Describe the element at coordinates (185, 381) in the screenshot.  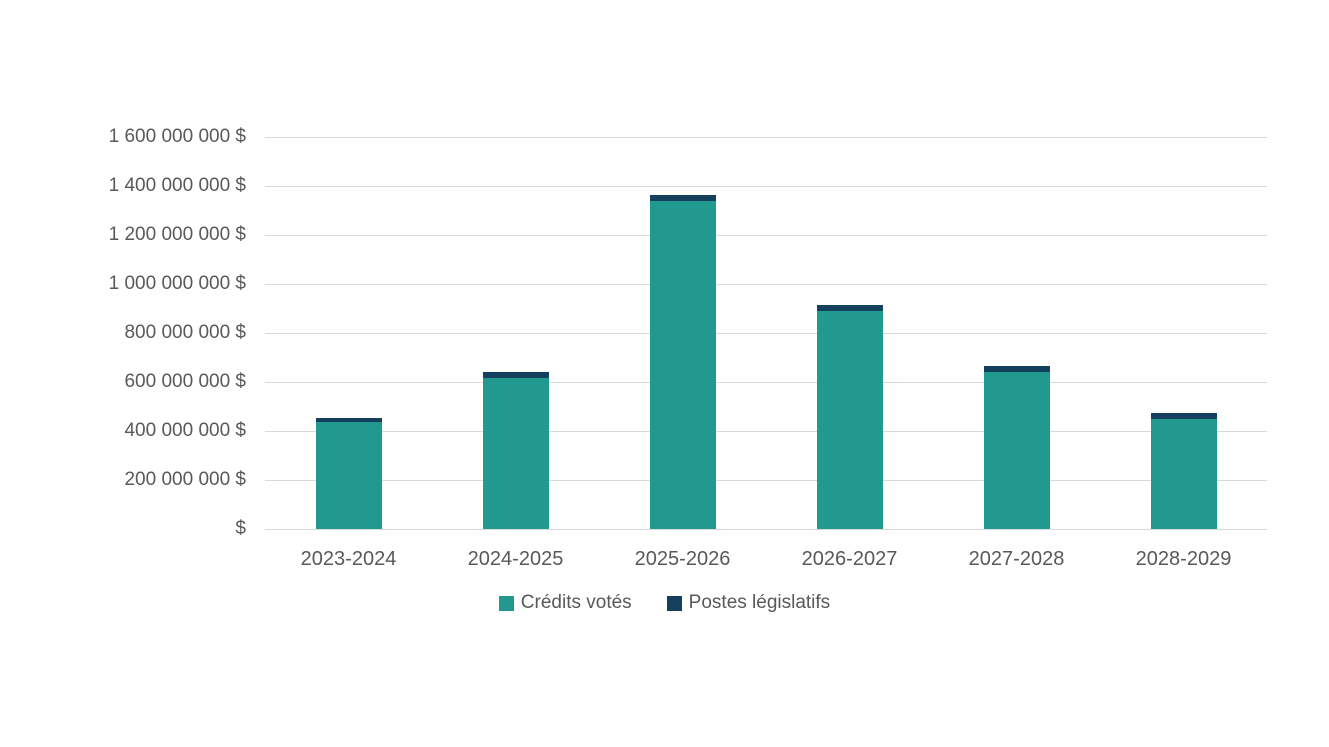
I see `y-axis-tick-label: 600 000 000 $` at that location.